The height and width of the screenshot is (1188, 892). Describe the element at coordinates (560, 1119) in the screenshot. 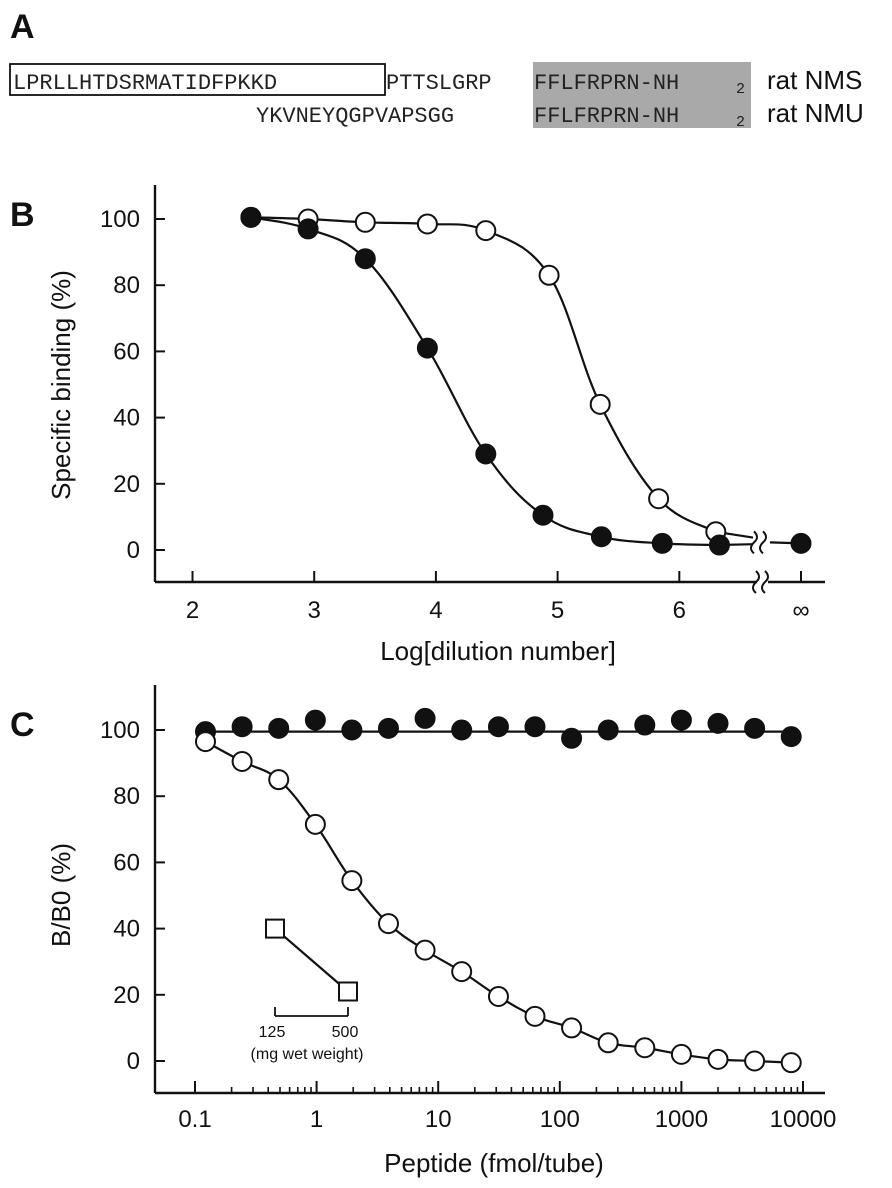

I see `x-tick-label-c: 100` at that location.